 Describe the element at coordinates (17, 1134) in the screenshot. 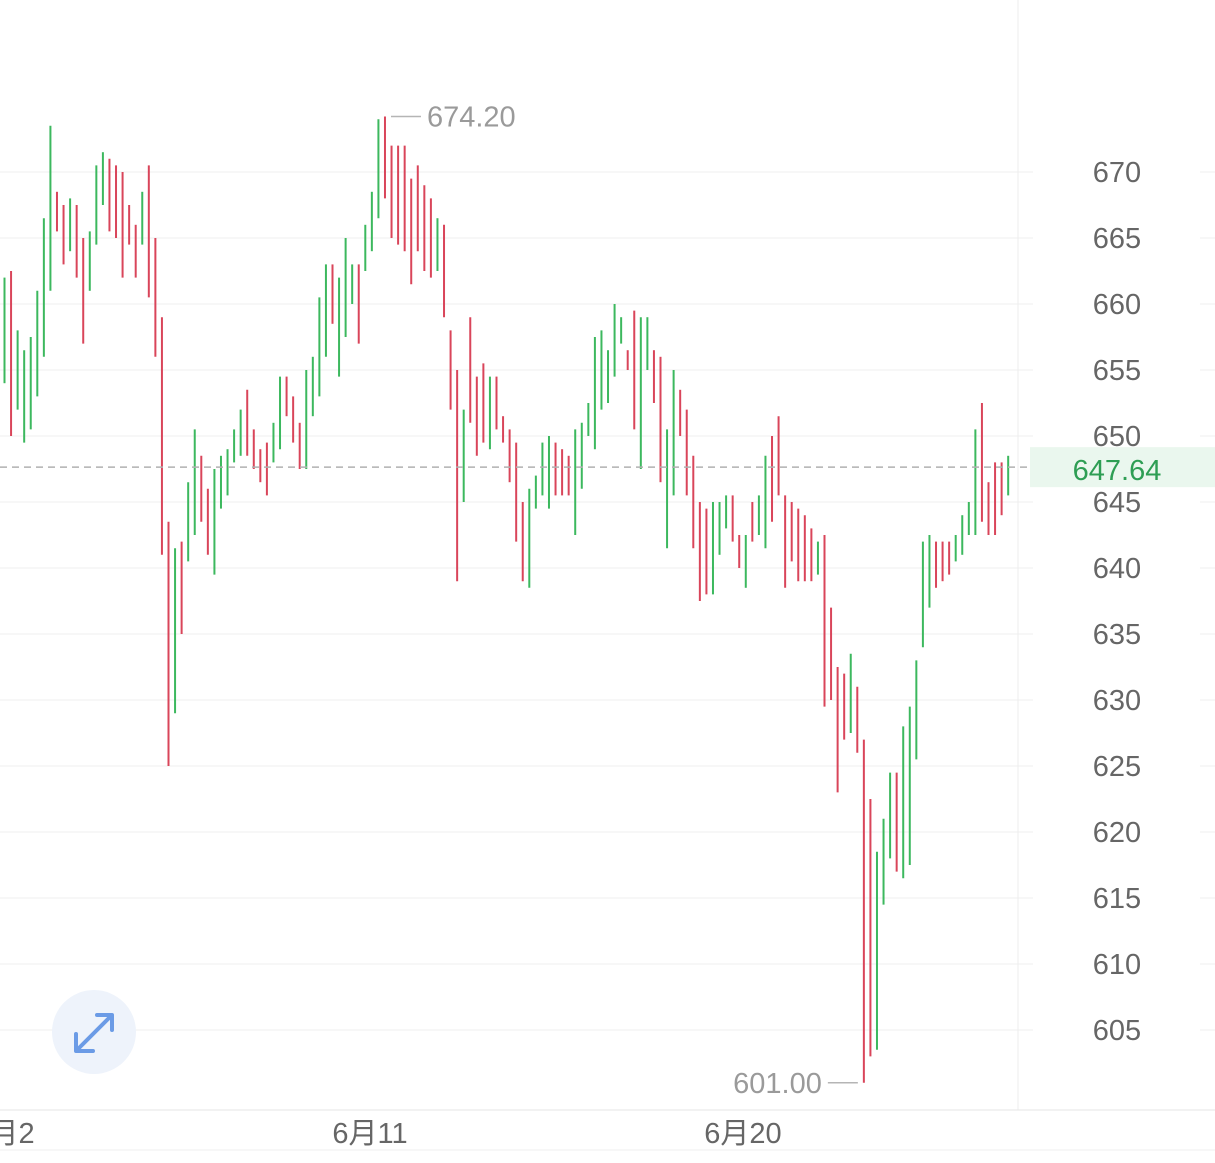

I see `x-tick-label: 月2` at that location.